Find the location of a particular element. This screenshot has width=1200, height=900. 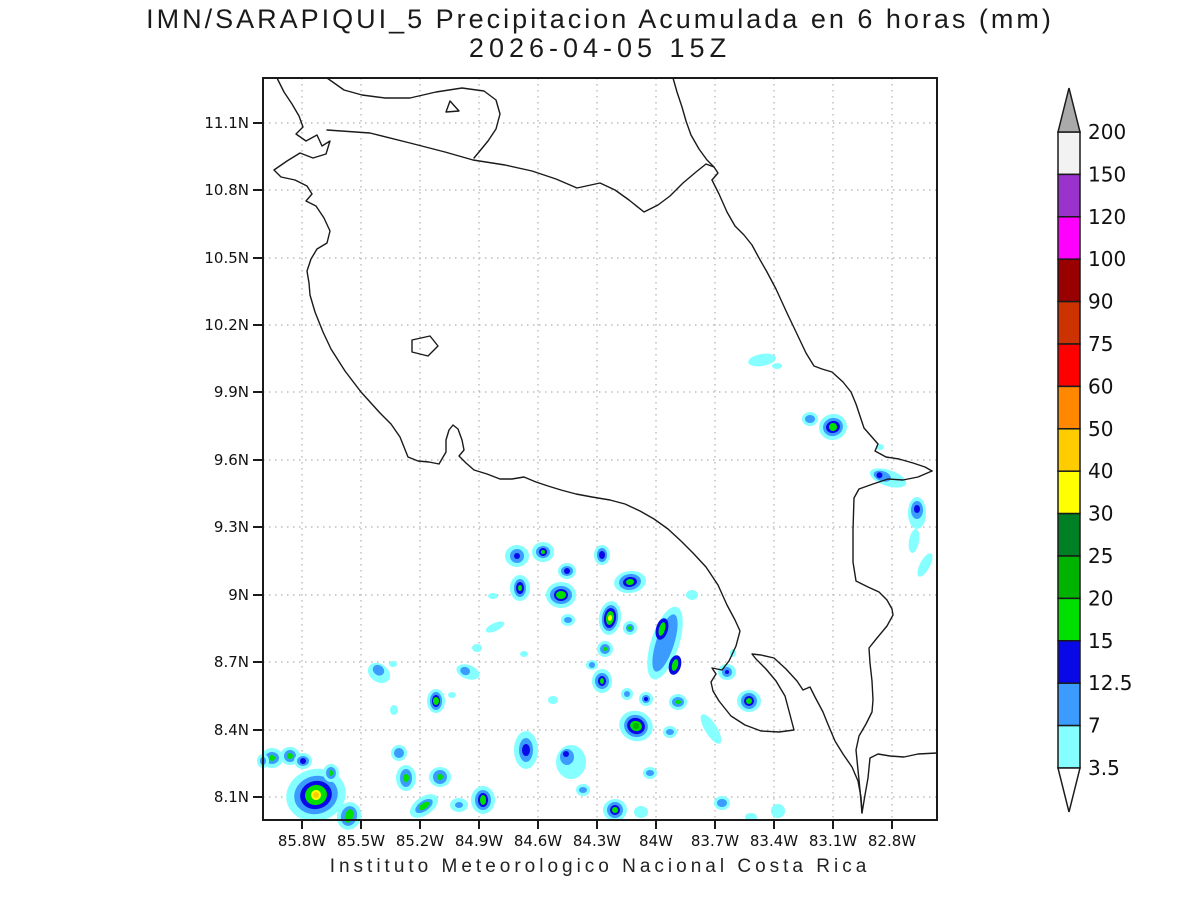

x-axis-tick-label: 83.1W is located at coordinates (833, 841).